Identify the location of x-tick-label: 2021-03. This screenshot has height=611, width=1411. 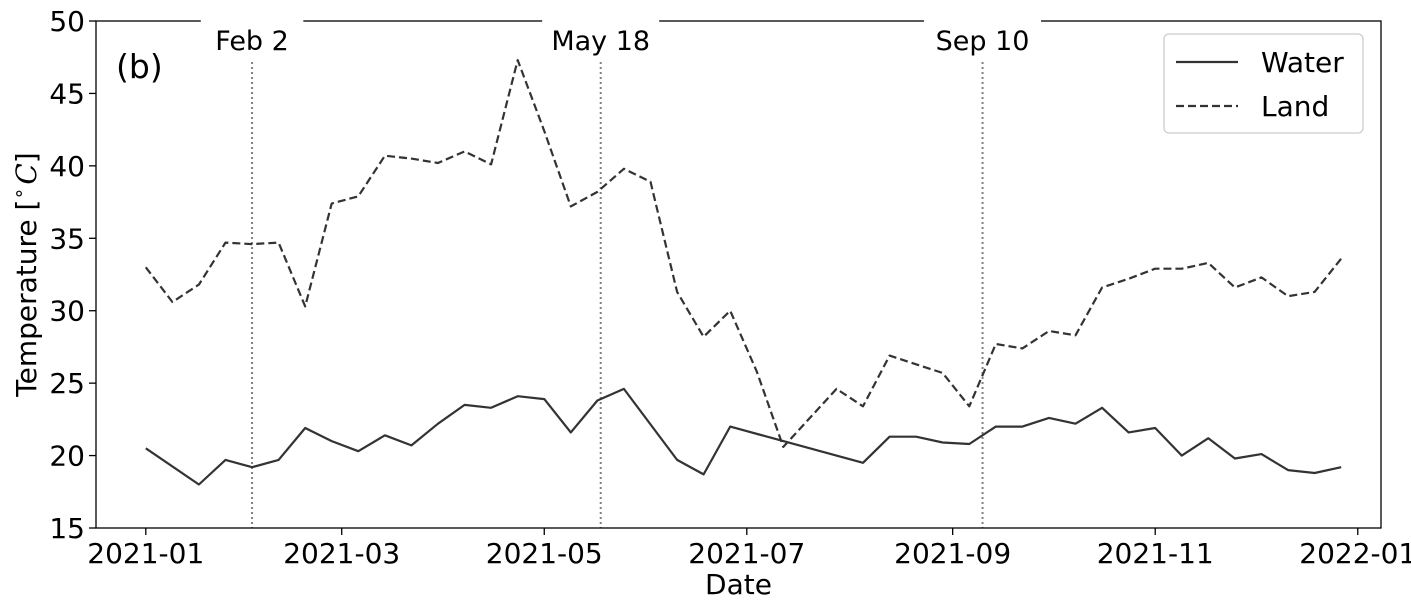
(341, 553).